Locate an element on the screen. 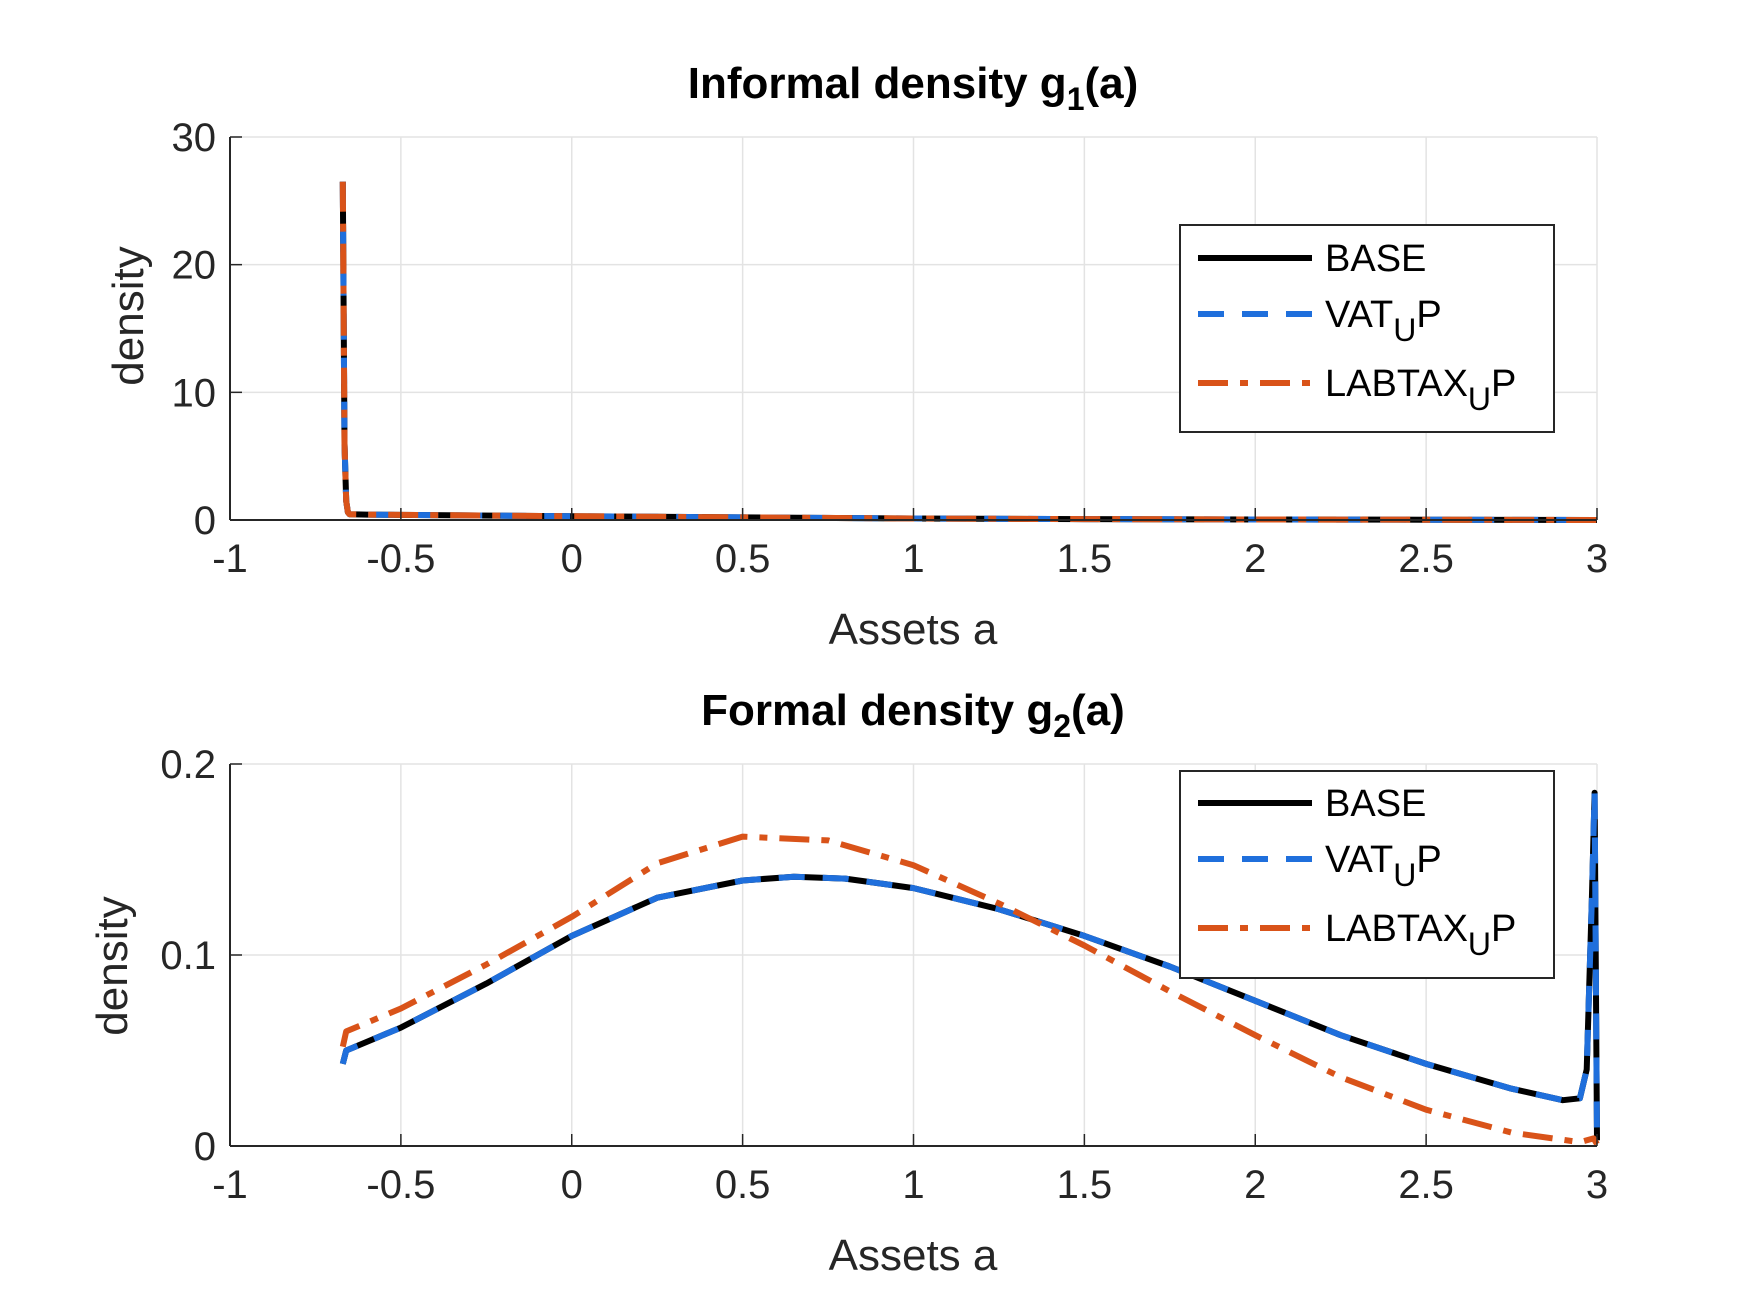  title-subscript: 1 is located at coordinates (1076, 99).